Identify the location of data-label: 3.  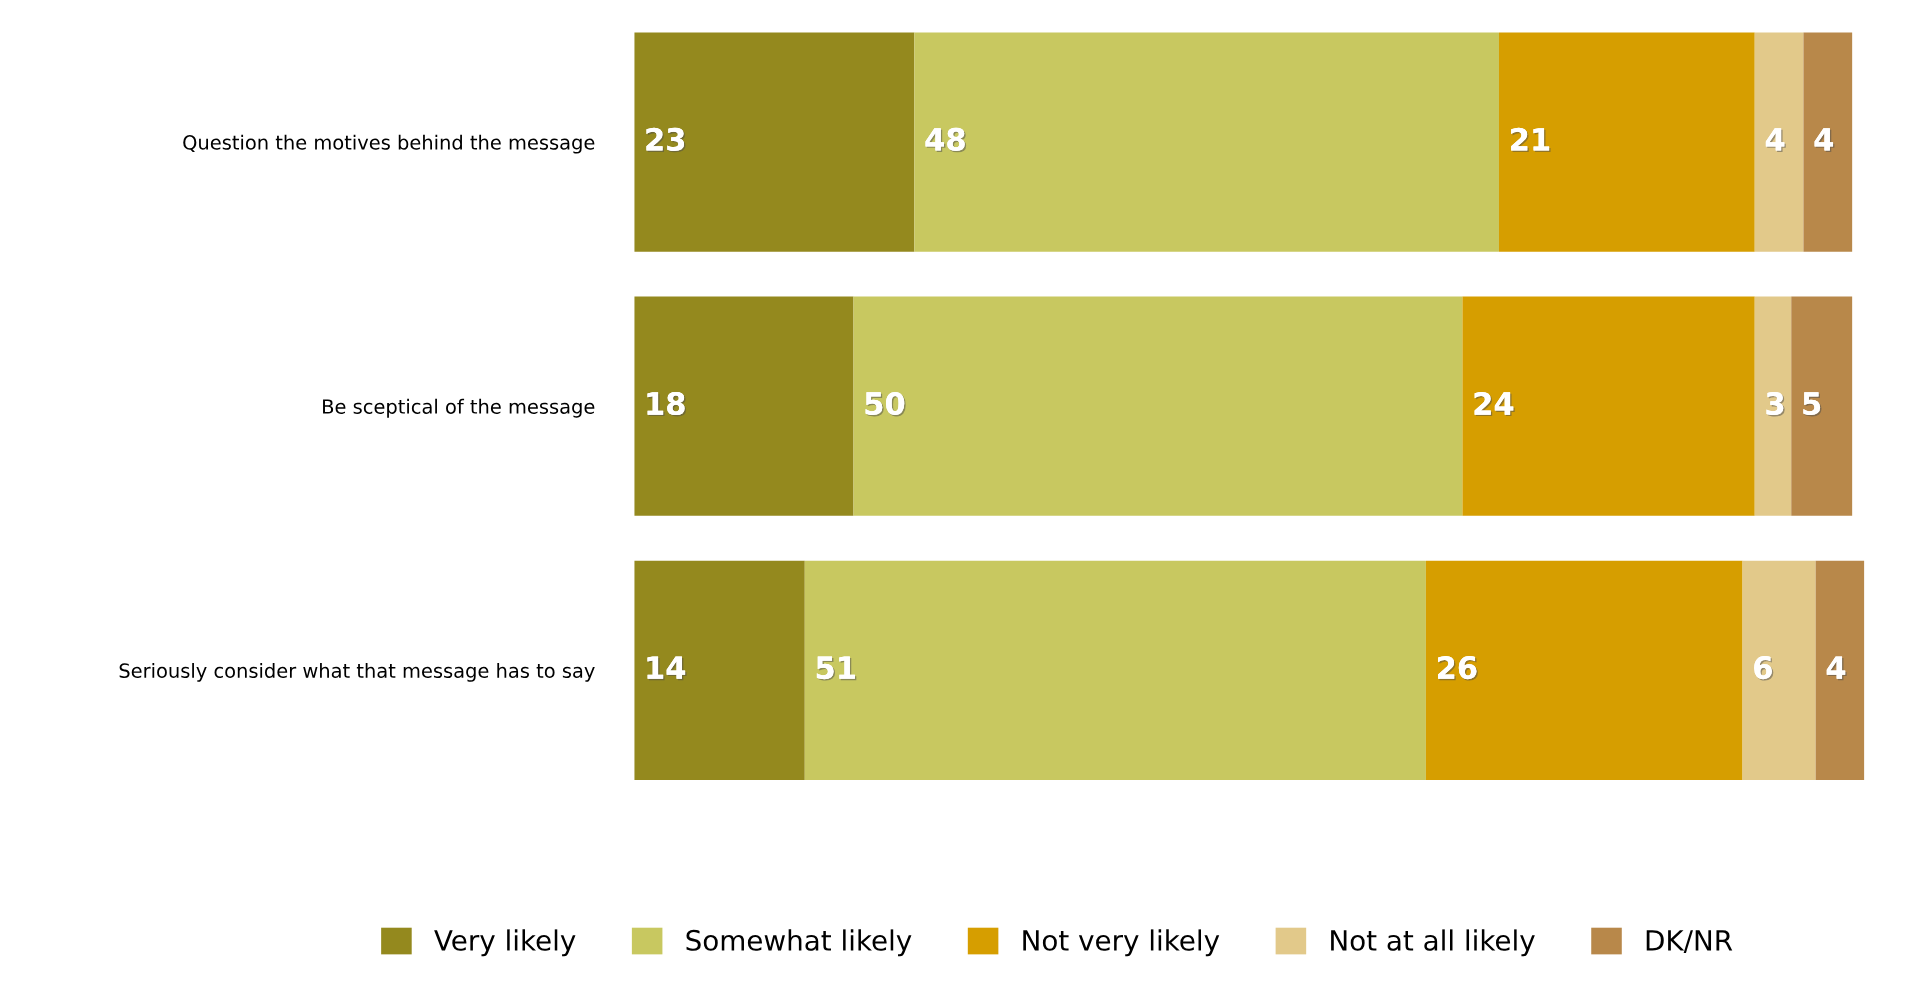
(1775, 404).